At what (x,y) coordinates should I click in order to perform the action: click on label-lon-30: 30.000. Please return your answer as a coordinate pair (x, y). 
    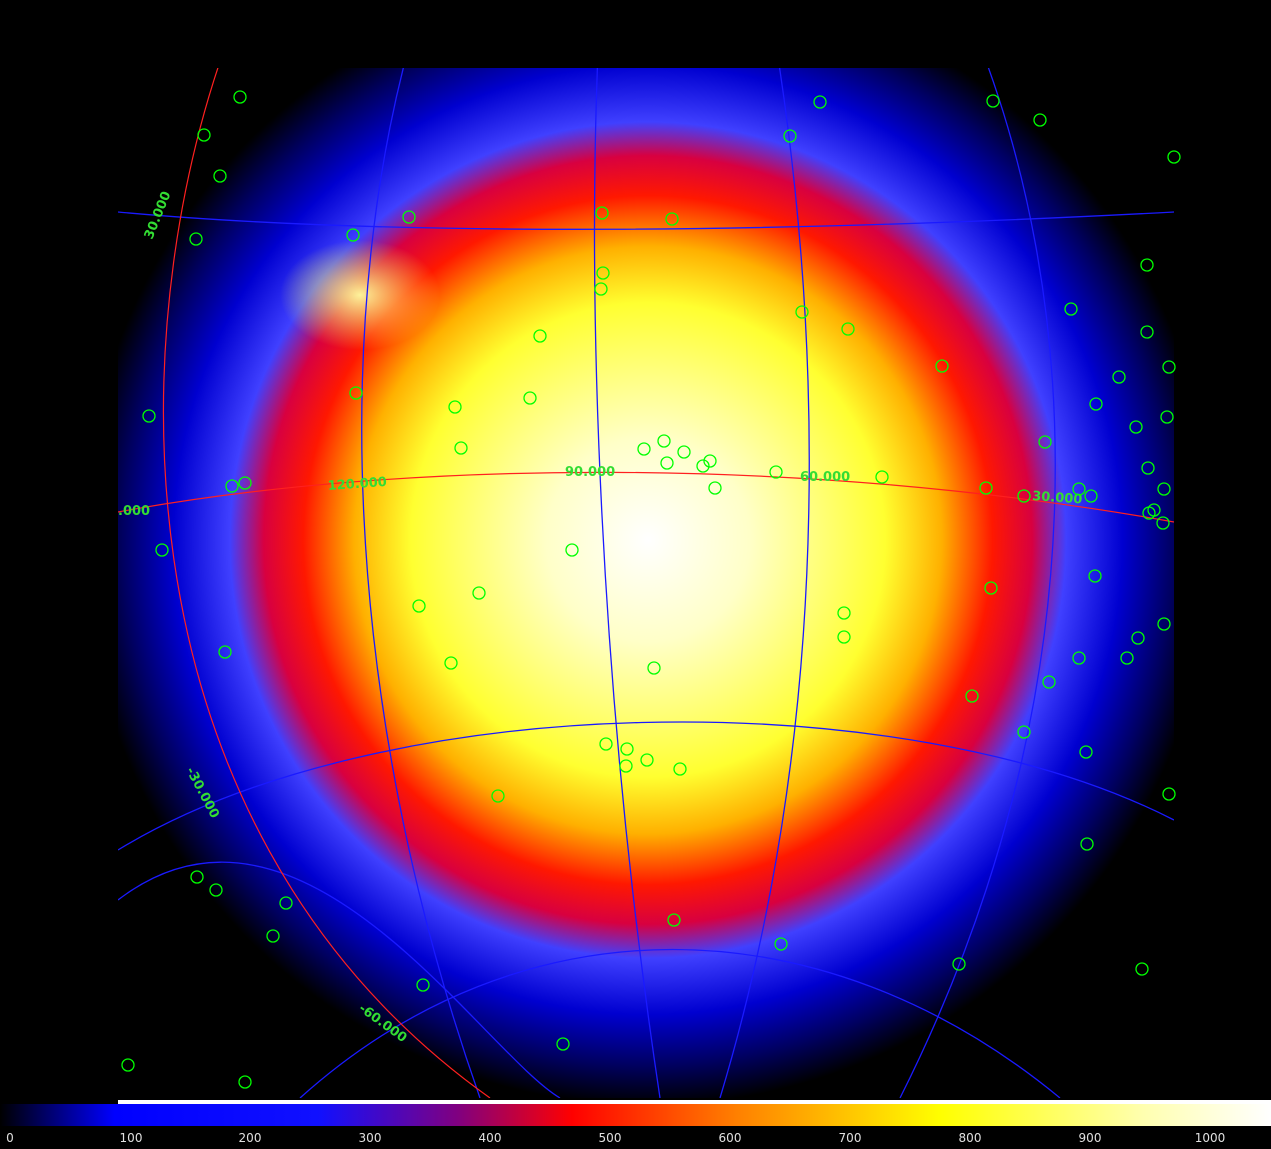
    Looking at the image, I should click on (1057, 498).